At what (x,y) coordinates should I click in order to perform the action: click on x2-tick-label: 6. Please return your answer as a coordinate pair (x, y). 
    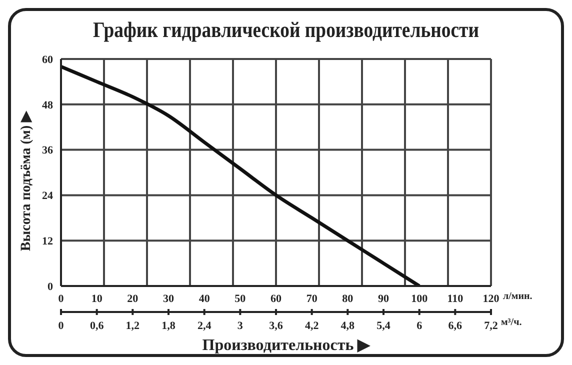
    Looking at the image, I should click on (419, 326).